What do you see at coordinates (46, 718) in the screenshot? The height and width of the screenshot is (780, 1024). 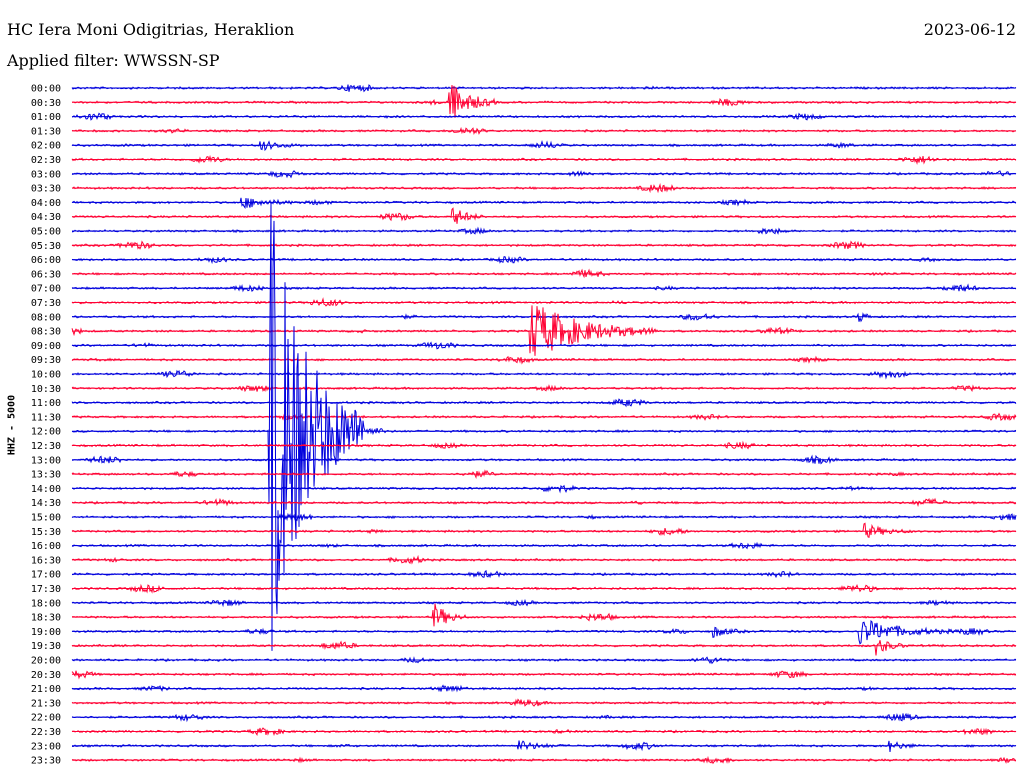 I see `row-label-2200: 22:00` at bounding box center [46, 718].